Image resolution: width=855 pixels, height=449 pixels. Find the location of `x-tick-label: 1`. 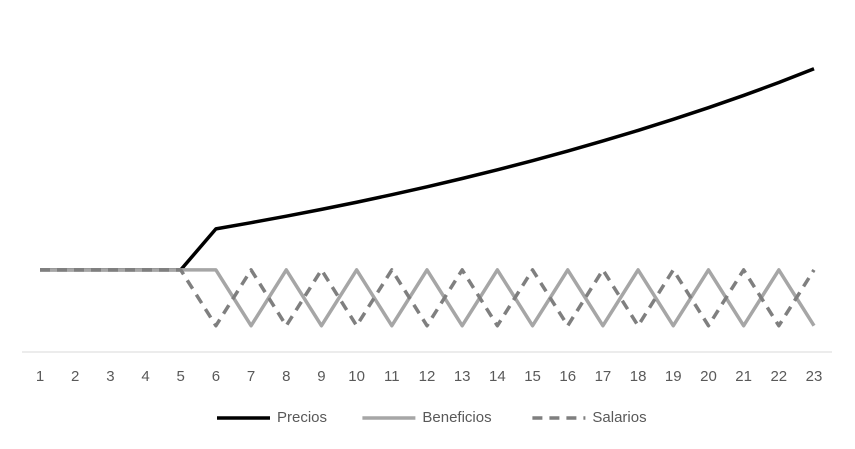

x-tick-label: 1 is located at coordinates (40, 376).